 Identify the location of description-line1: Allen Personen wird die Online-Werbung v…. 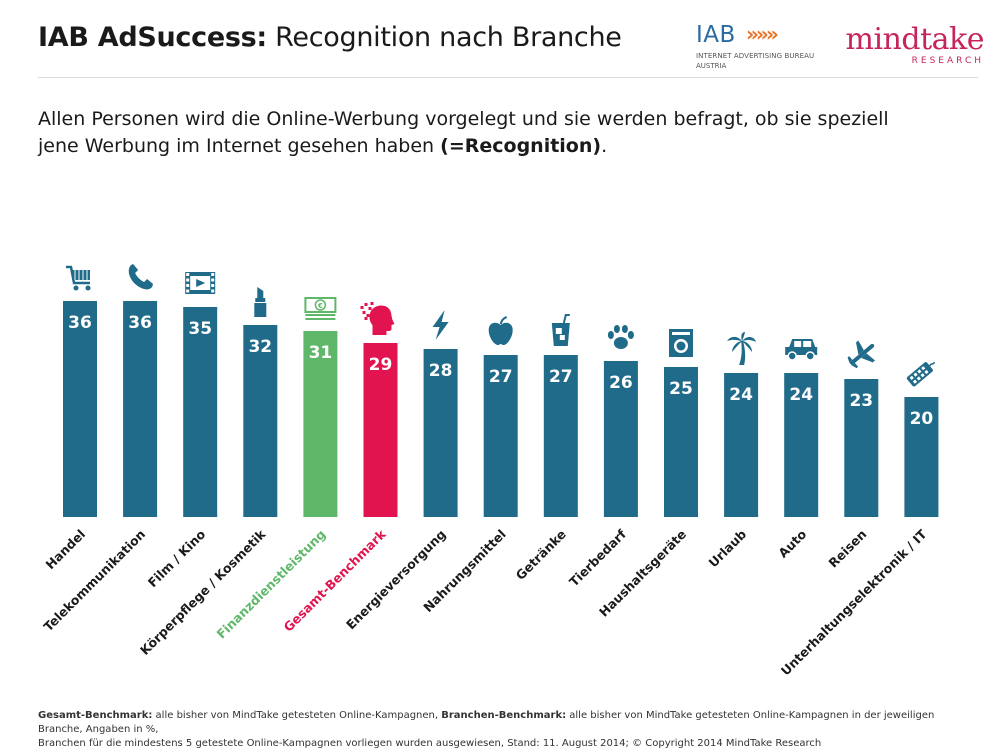
(463, 119).